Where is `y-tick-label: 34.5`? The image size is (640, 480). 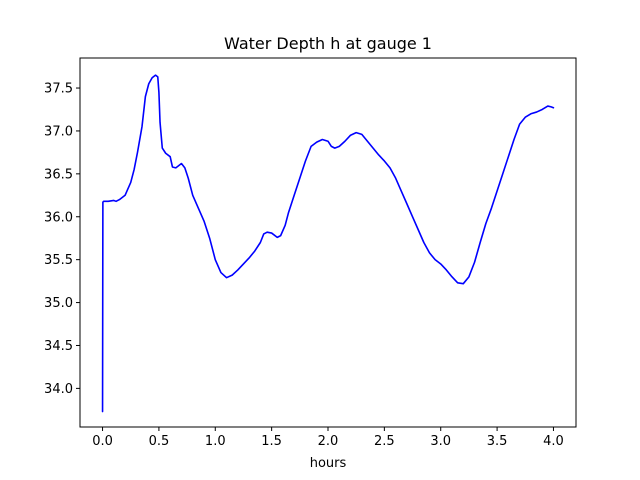 y-tick-label: 34.5 is located at coordinates (58, 346).